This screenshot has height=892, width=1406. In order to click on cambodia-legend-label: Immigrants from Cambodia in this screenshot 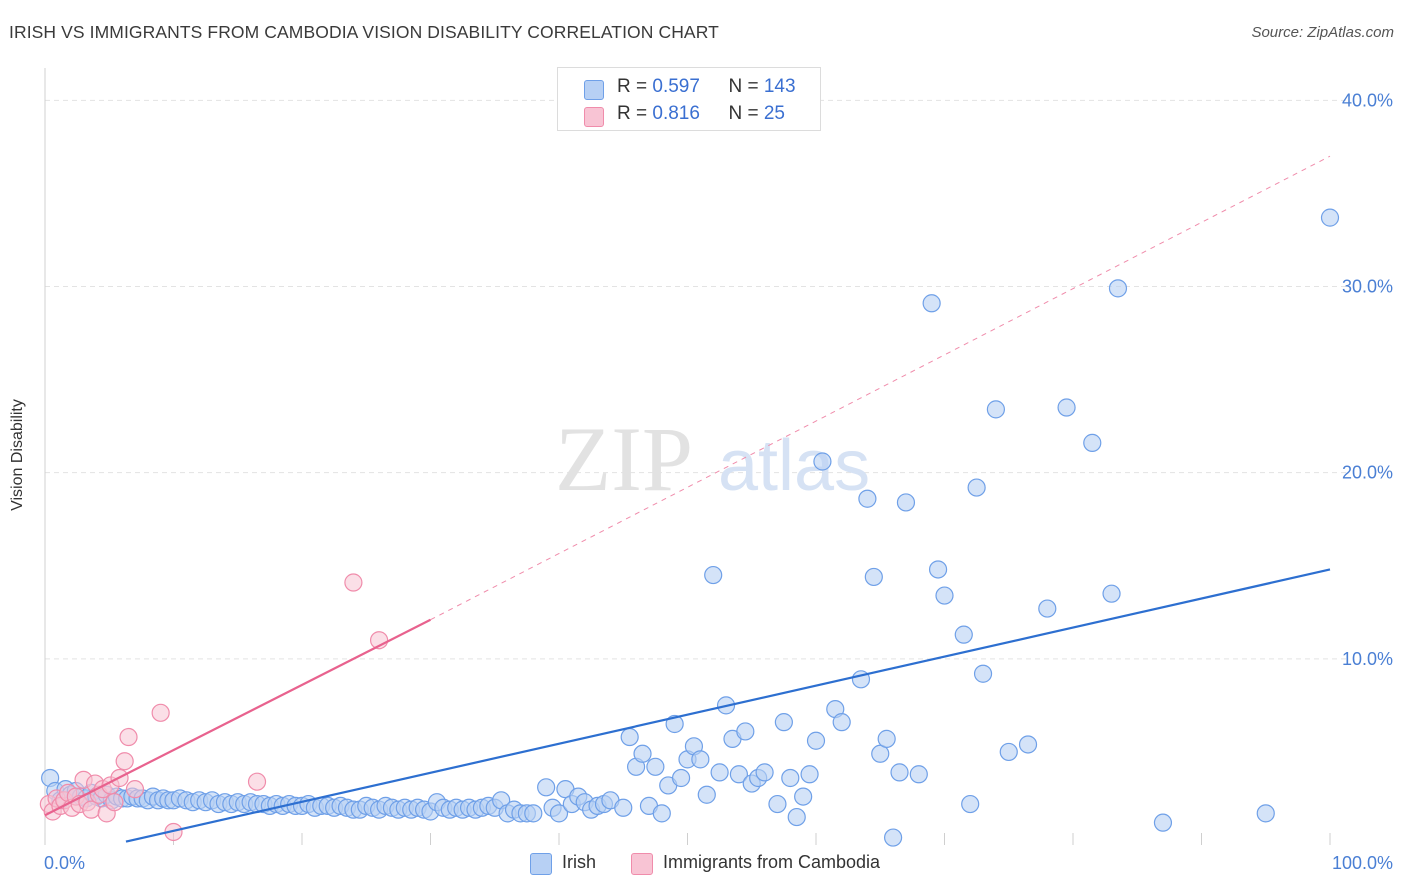, I will do `click(772, 862)`.